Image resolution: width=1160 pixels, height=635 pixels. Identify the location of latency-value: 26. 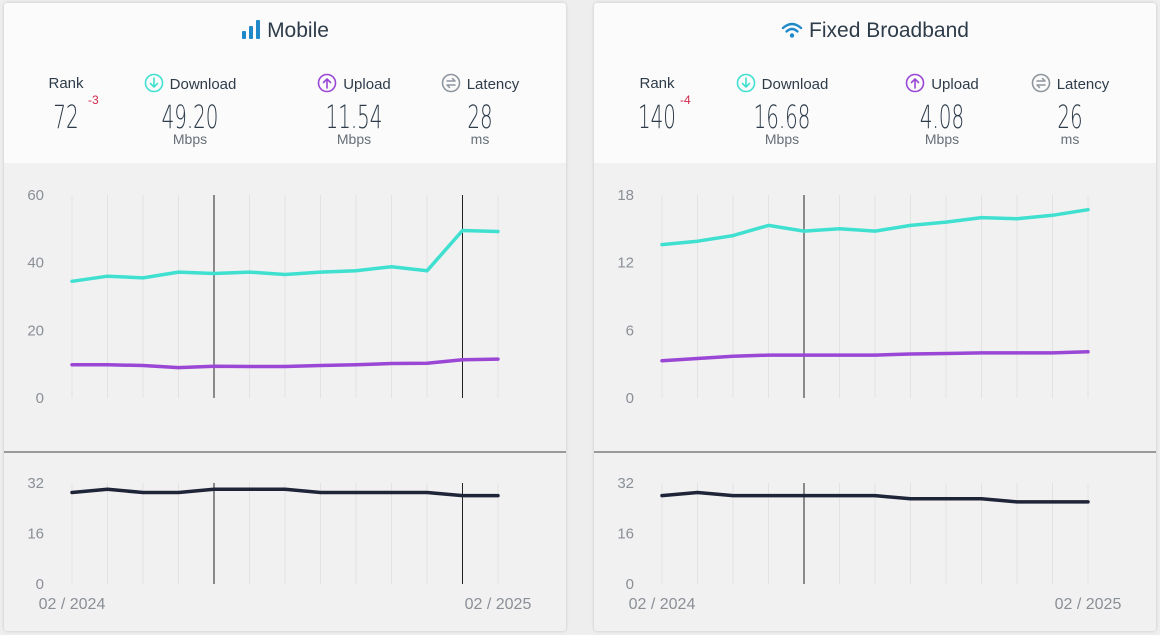
(1070, 117).